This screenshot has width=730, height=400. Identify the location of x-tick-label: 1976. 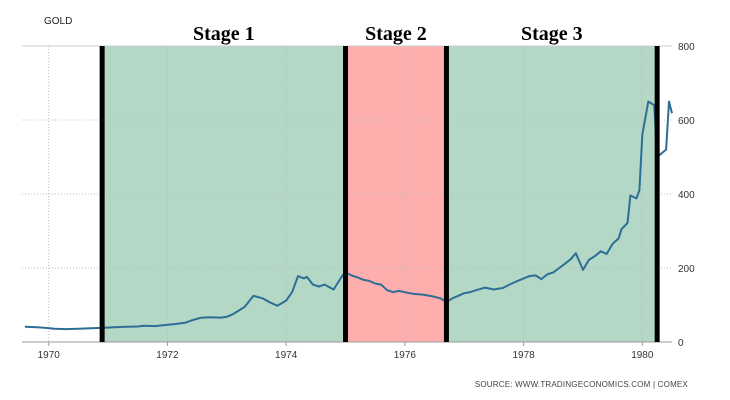
(405, 355).